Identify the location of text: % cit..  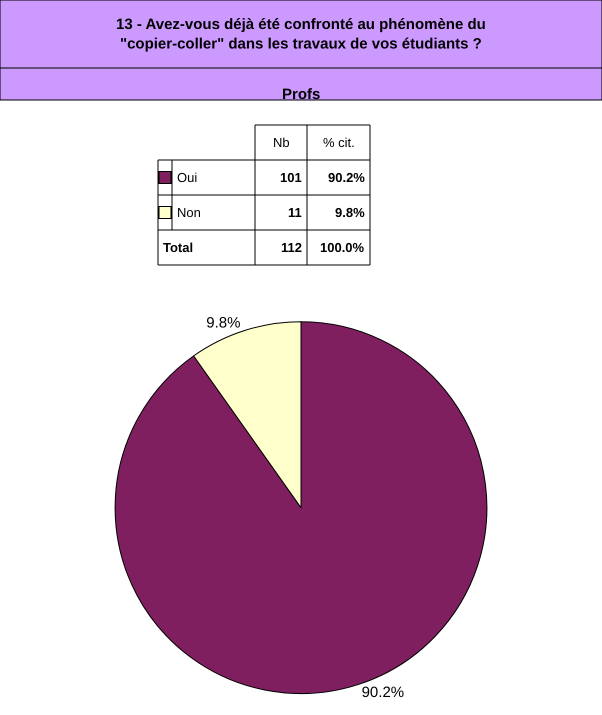
(339, 142).